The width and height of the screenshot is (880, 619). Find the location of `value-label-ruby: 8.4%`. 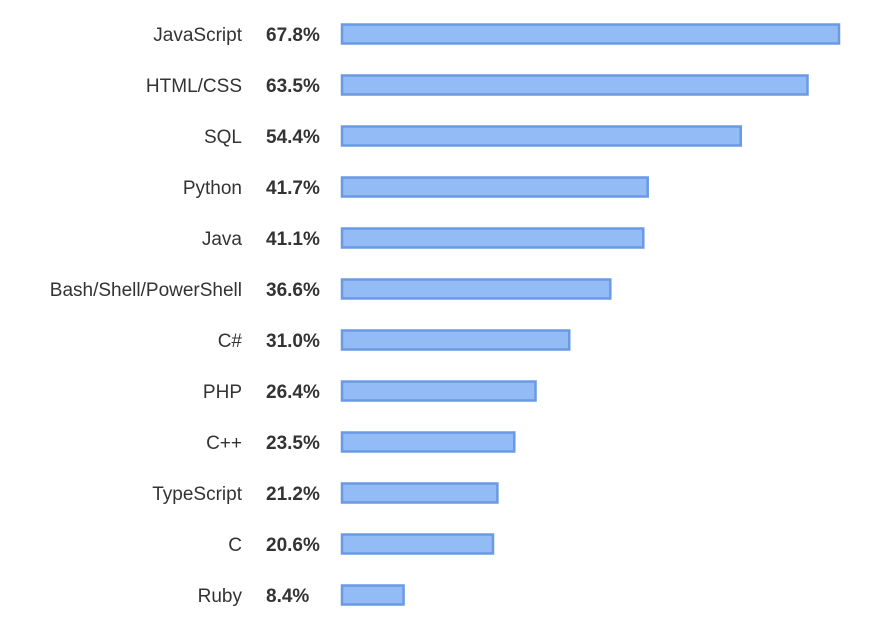

value-label-ruby: 8.4% is located at coordinates (287, 596).